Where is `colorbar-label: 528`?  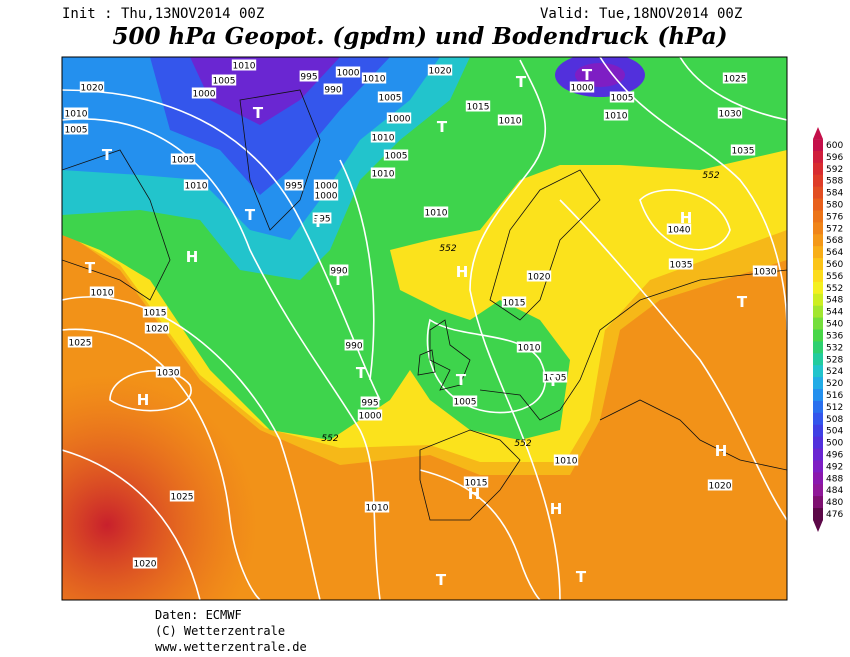 colorbar-label: 528 is located at coordinates (834, 360).